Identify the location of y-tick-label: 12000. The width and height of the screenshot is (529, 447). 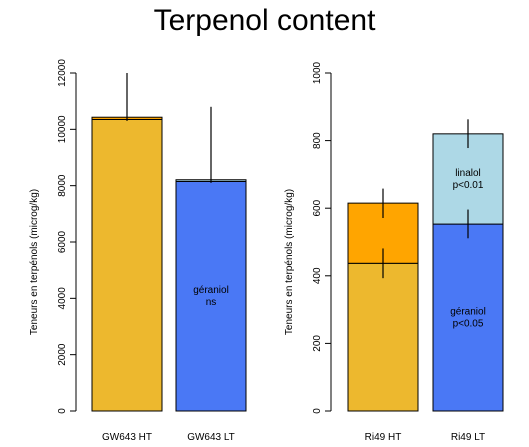
(62, 73).